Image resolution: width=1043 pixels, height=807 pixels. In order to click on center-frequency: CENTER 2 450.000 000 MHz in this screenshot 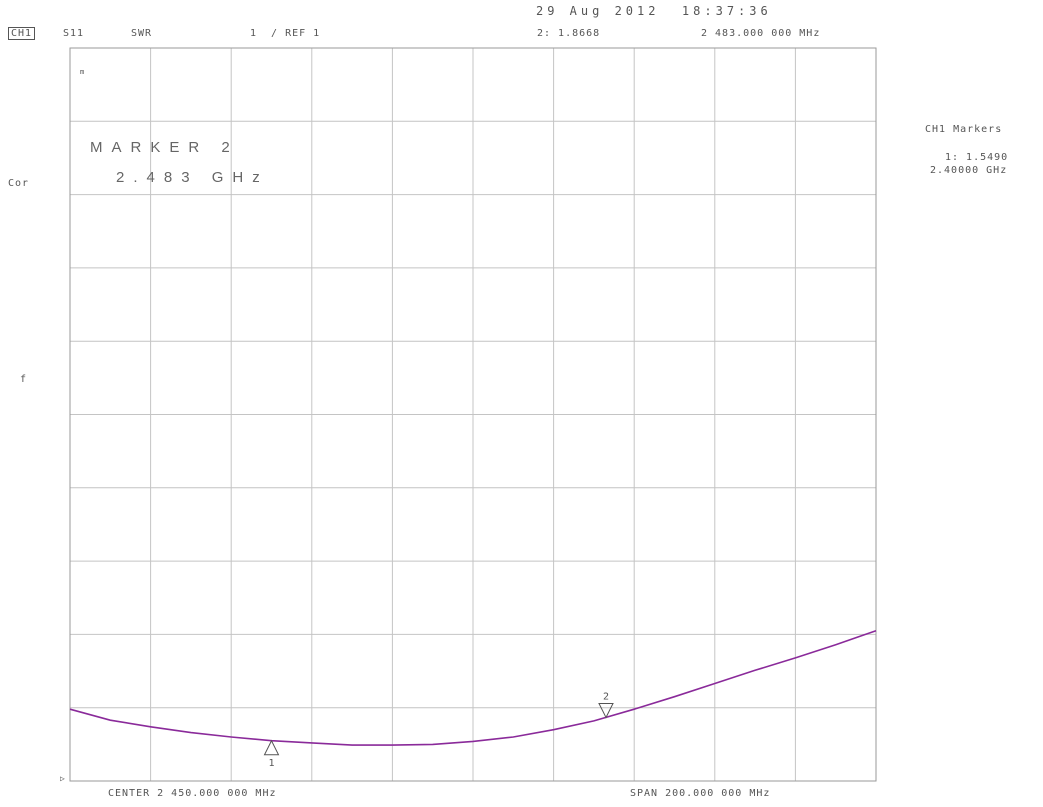, I will do `click(192, 793)`.